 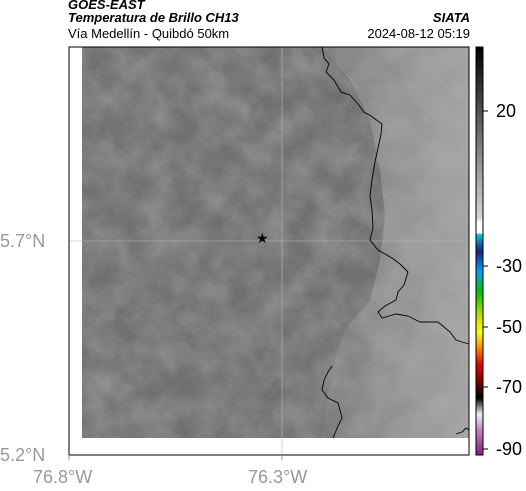 I want to click on colorbar-label-neg90: -90, so click(x=509, y=449).